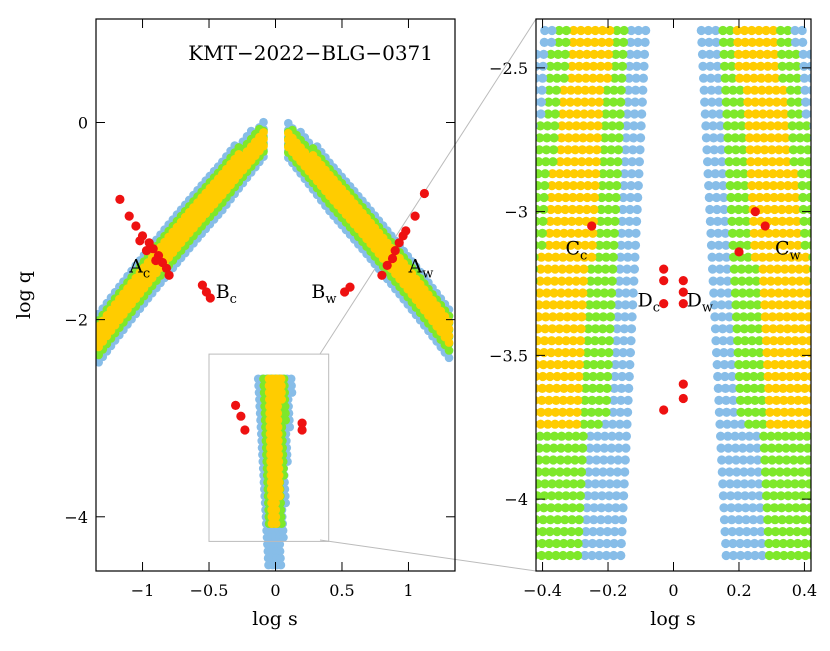 Image resolution: width=830 pixels, height=651 pixels. What do you see at coordinates (274, 619) in the screenshot?
I see `left-x-axis-label: log s` at bounding box center [274, 619].